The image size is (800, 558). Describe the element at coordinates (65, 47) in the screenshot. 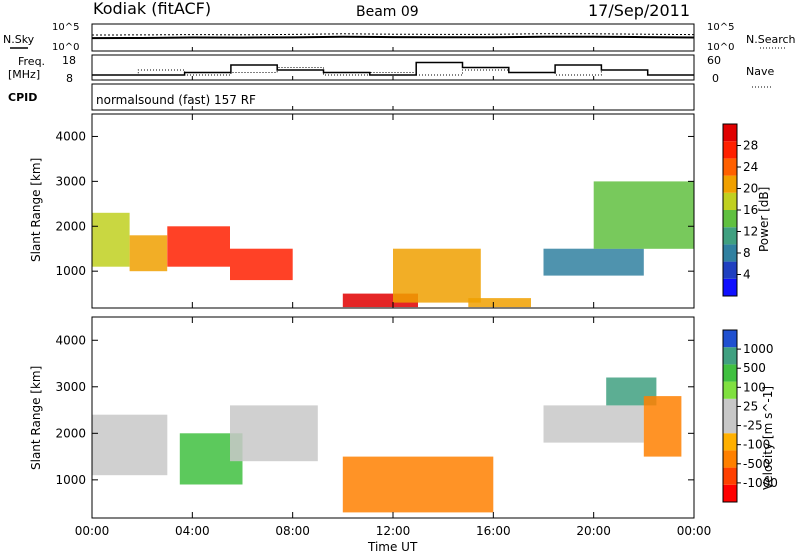

I see `noise-tick-low-left: 10^0` at that location.